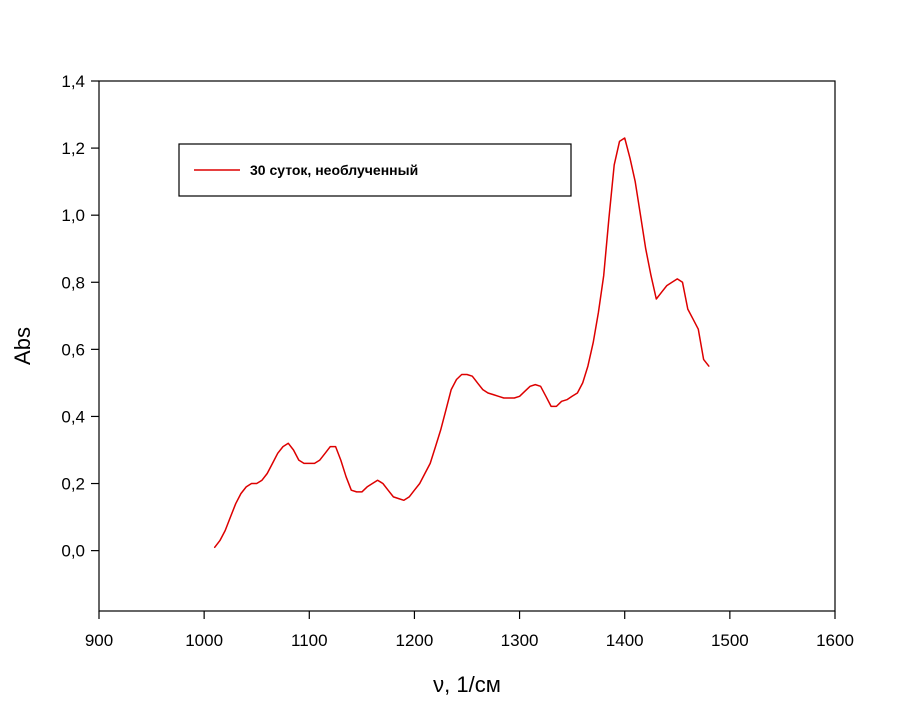 This screenshot has width=908, height=706. What do you see at coordinates (99, 640) in the screenshot?
I see `x-tick-label: 900` at bounding box center [99, 640].